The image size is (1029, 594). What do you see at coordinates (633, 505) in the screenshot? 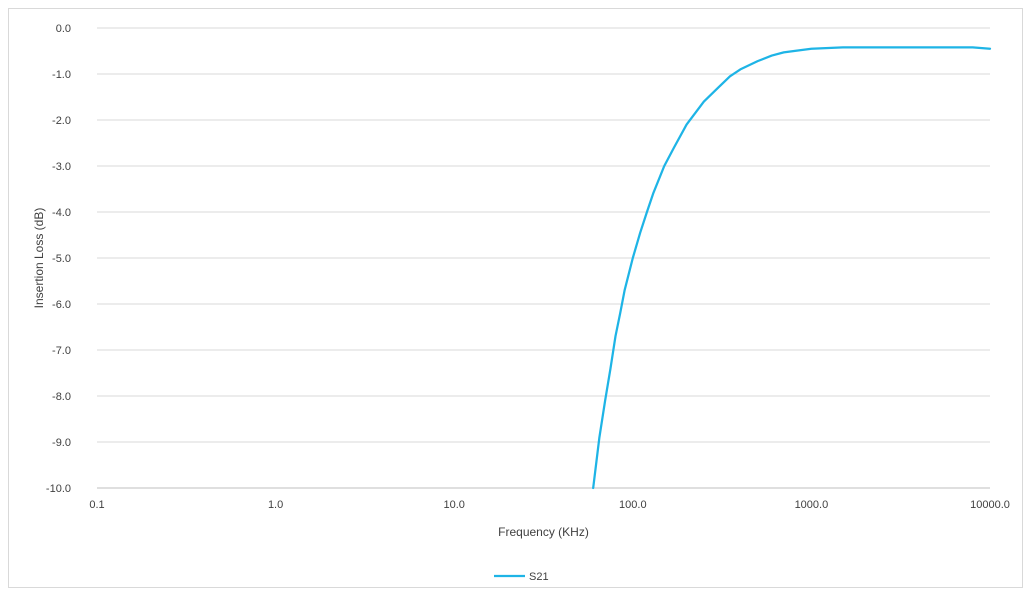
I see `x-tick-label: 100.0` at bounding box center [633, 505].